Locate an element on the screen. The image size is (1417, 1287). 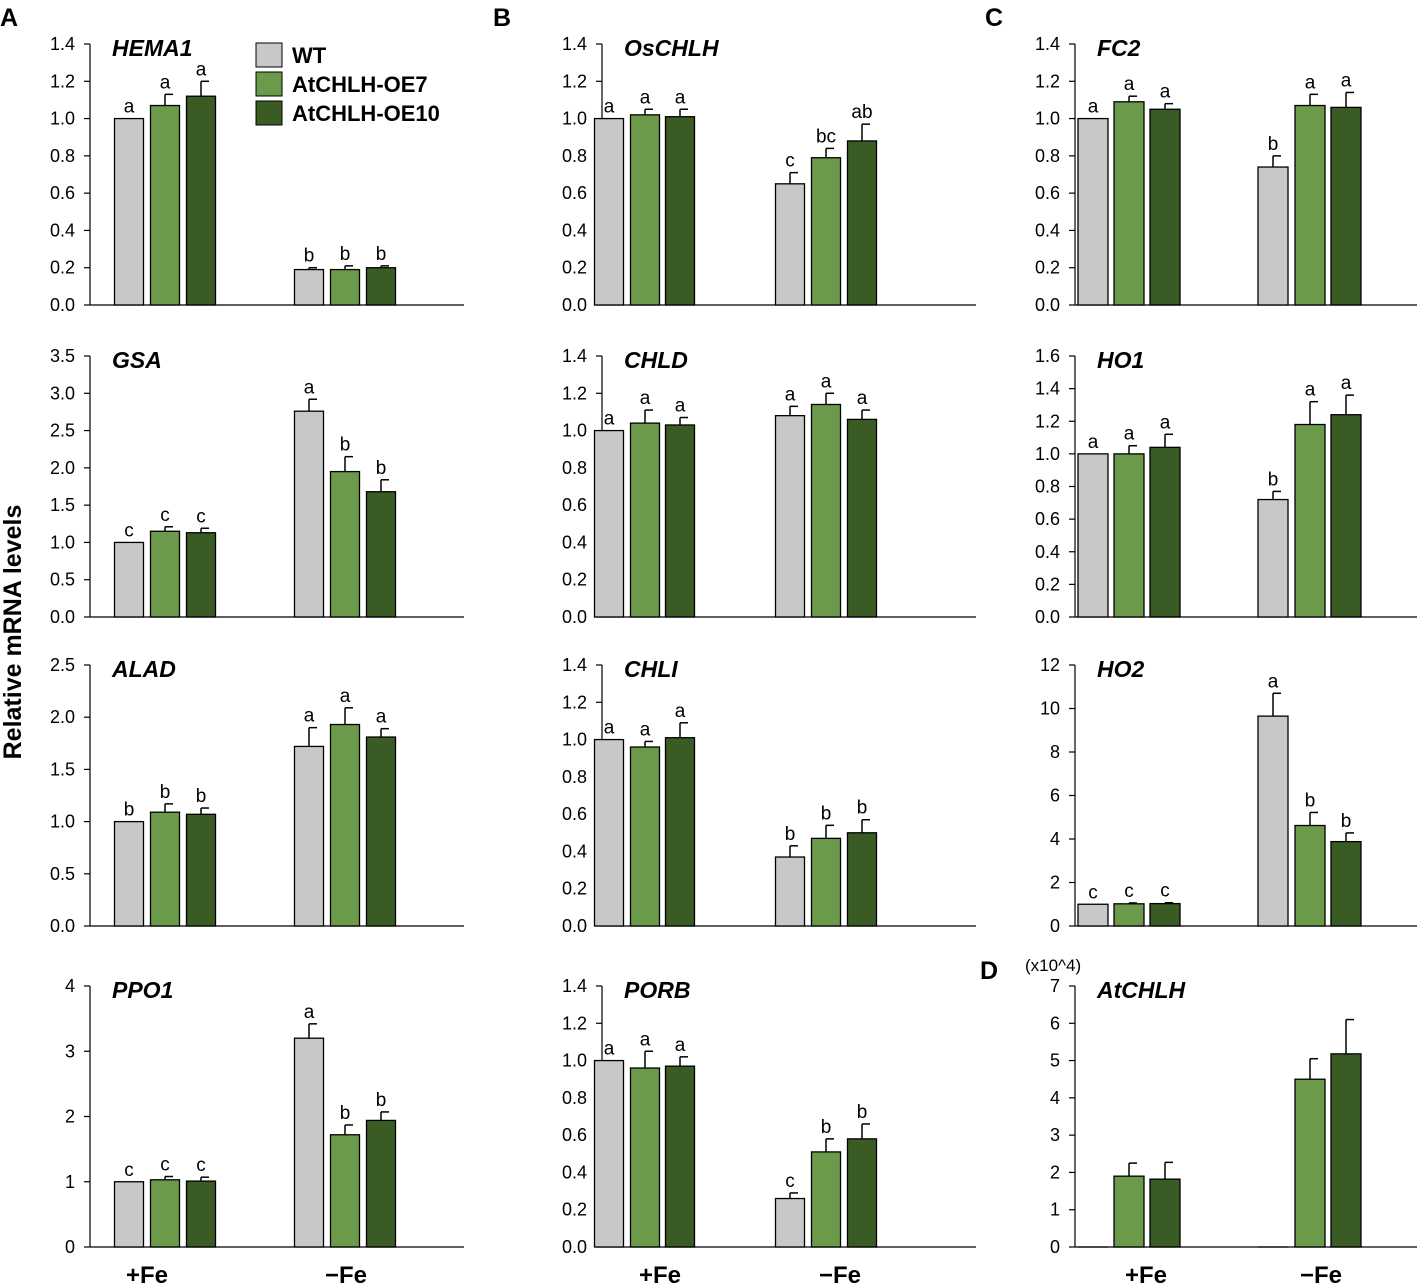
bar-atchlh-atchlh-oe10-plus-fe is located at coordinates (1165, 1213).